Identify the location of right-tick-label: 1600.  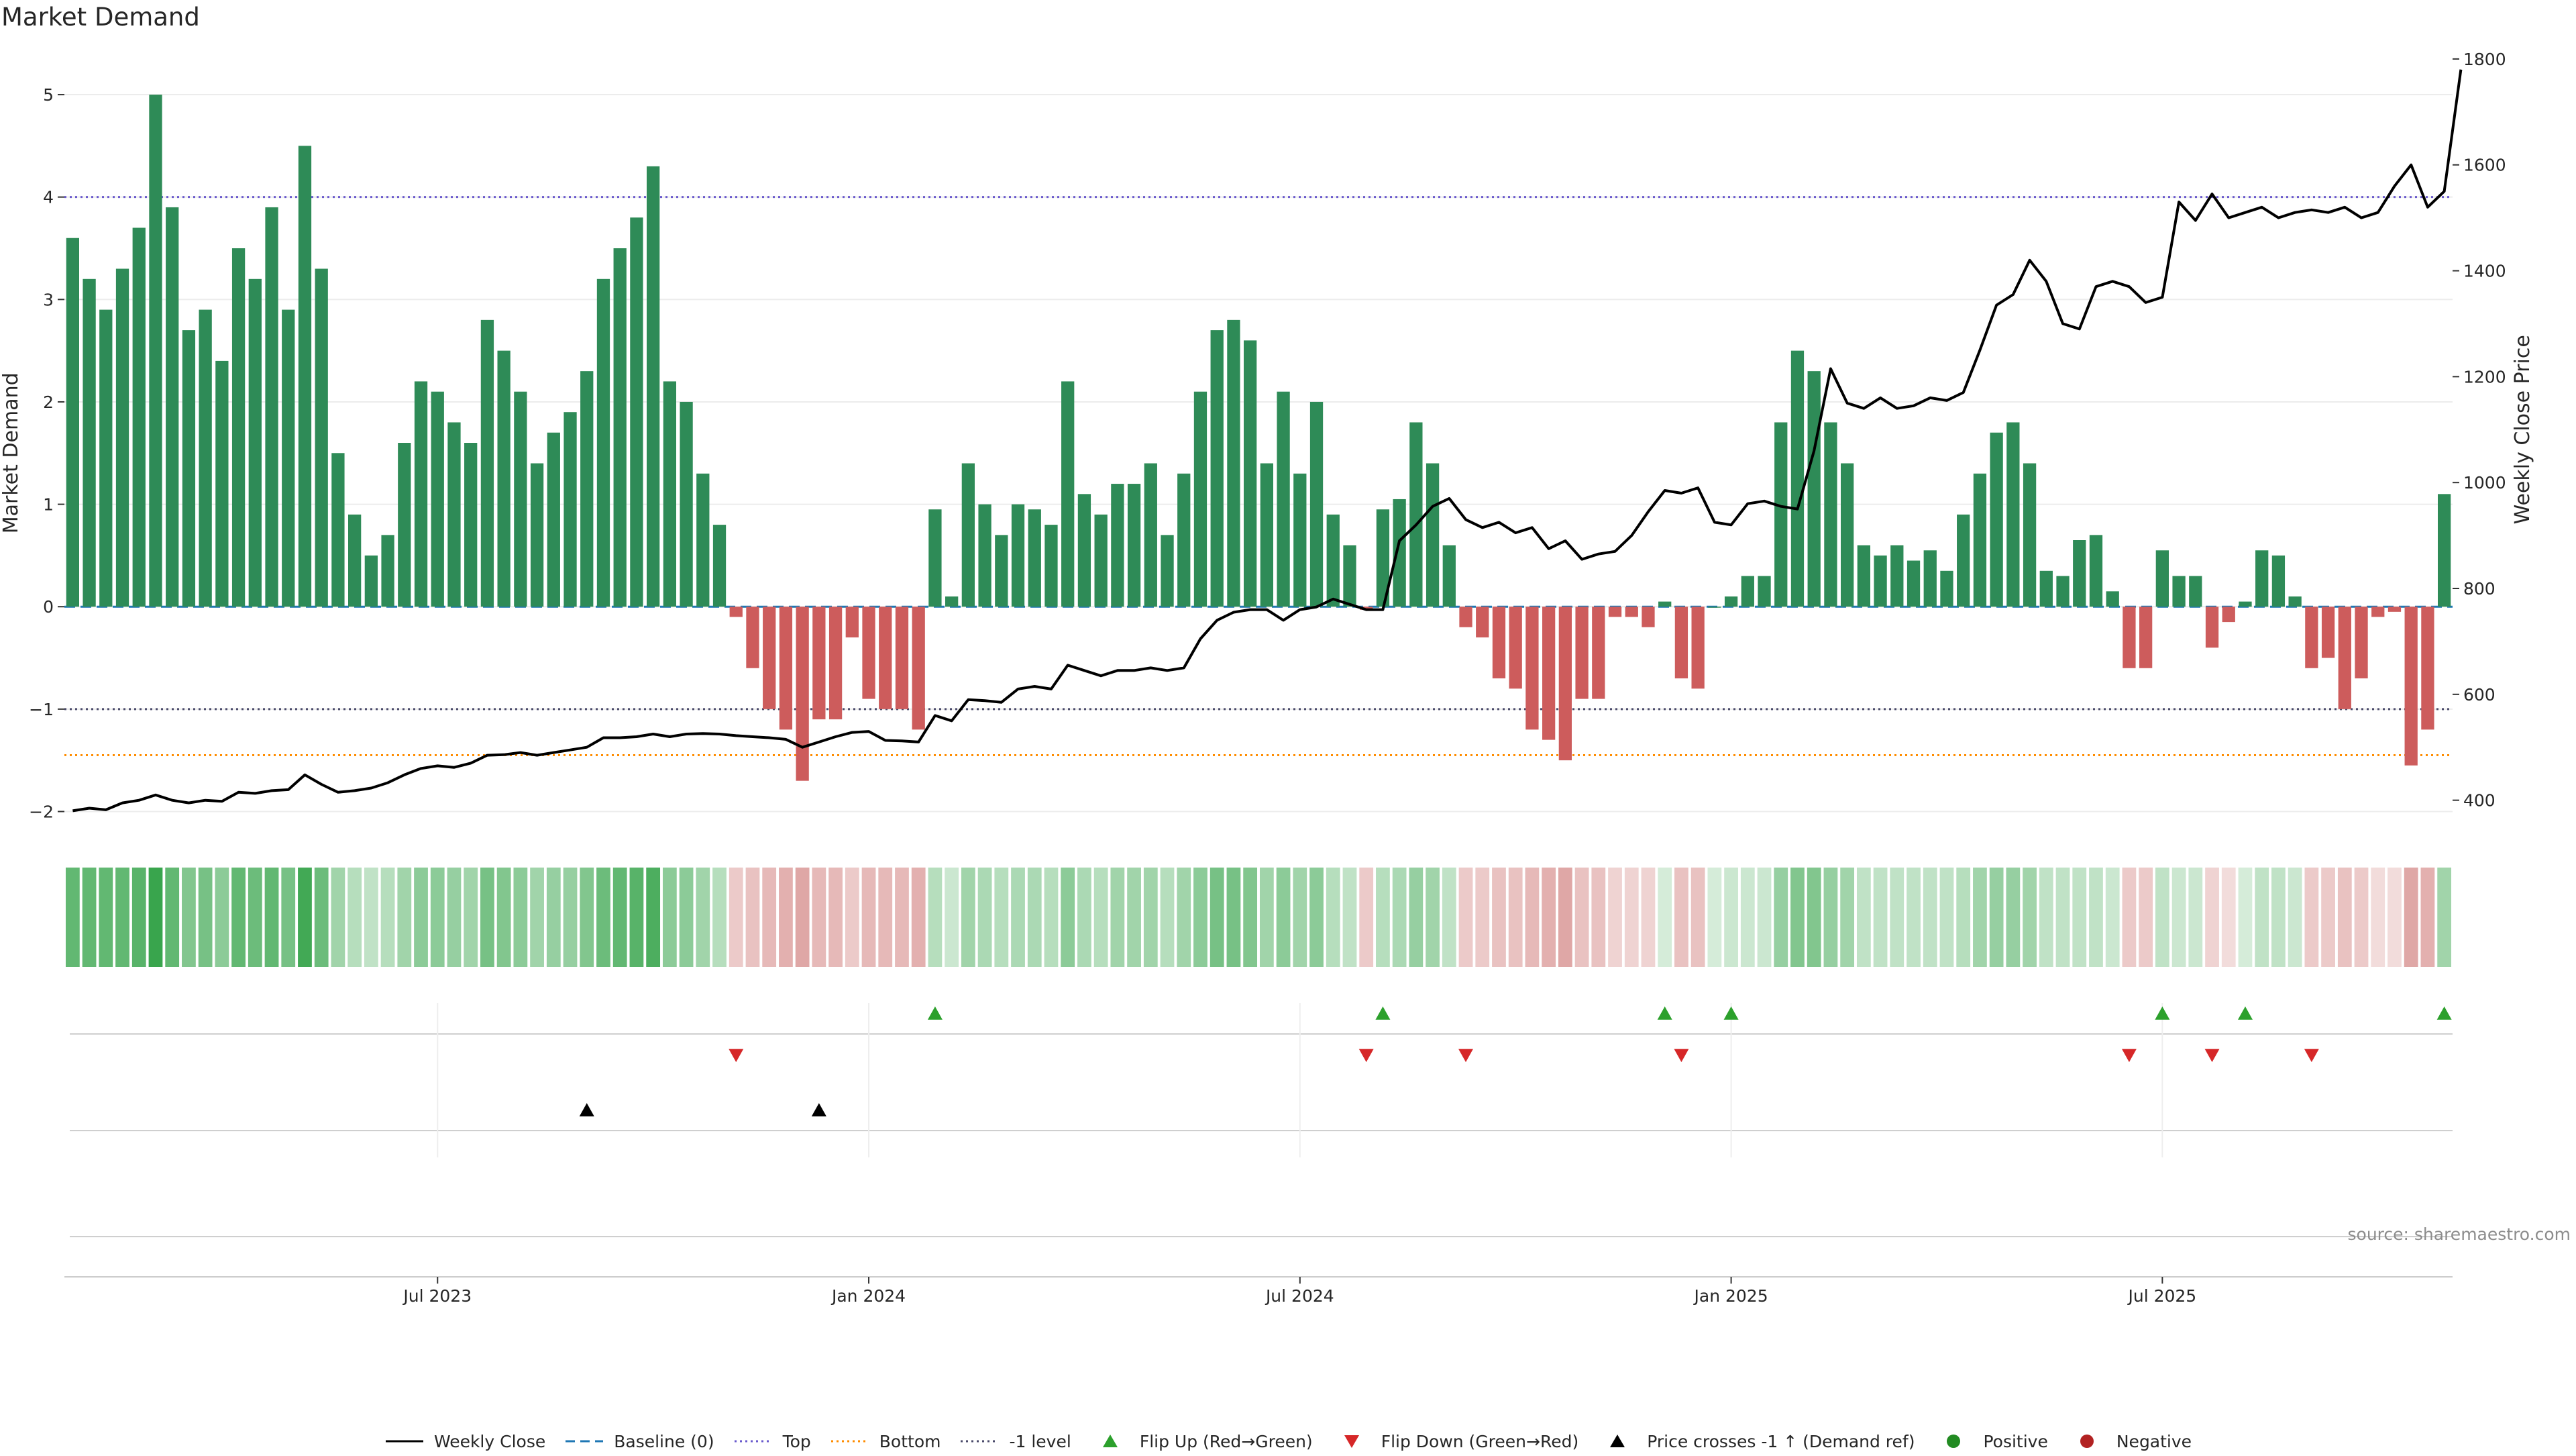
(2484, 165).